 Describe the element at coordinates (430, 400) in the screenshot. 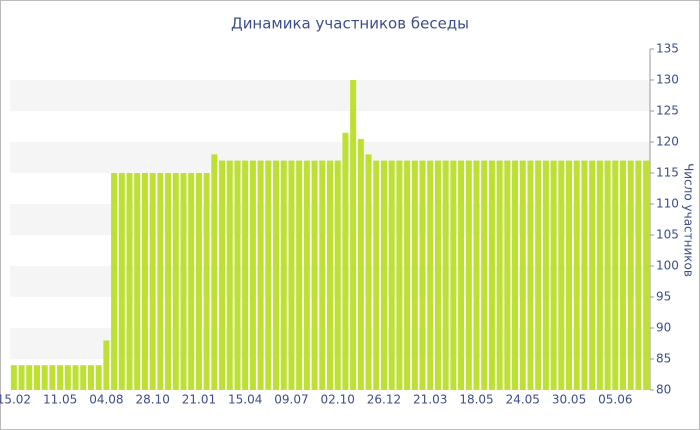

I see `x-tick-label: 21.03` at that location.